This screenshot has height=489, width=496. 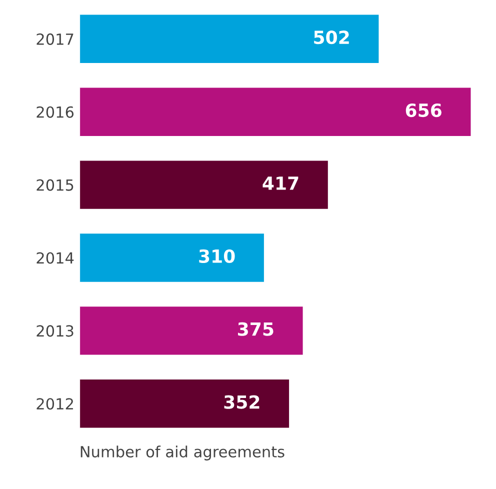 I want to click on x-axis-title: Number of aid agreements, so click(x=182, y=453).